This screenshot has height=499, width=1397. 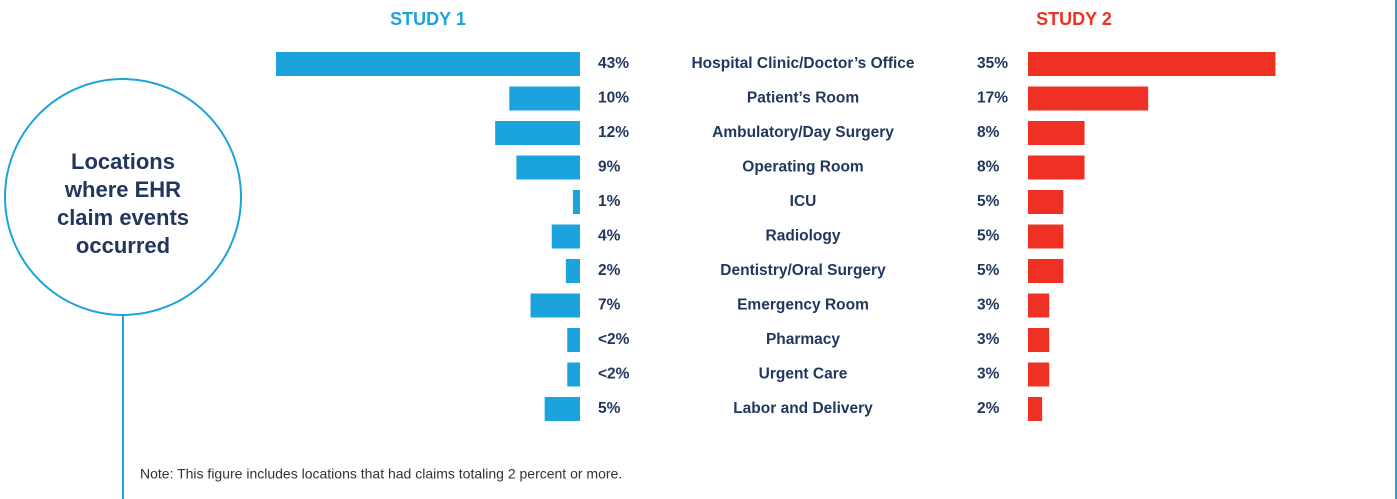 I want to click on series-title: STUDY 1, so click(x=428, y=19).